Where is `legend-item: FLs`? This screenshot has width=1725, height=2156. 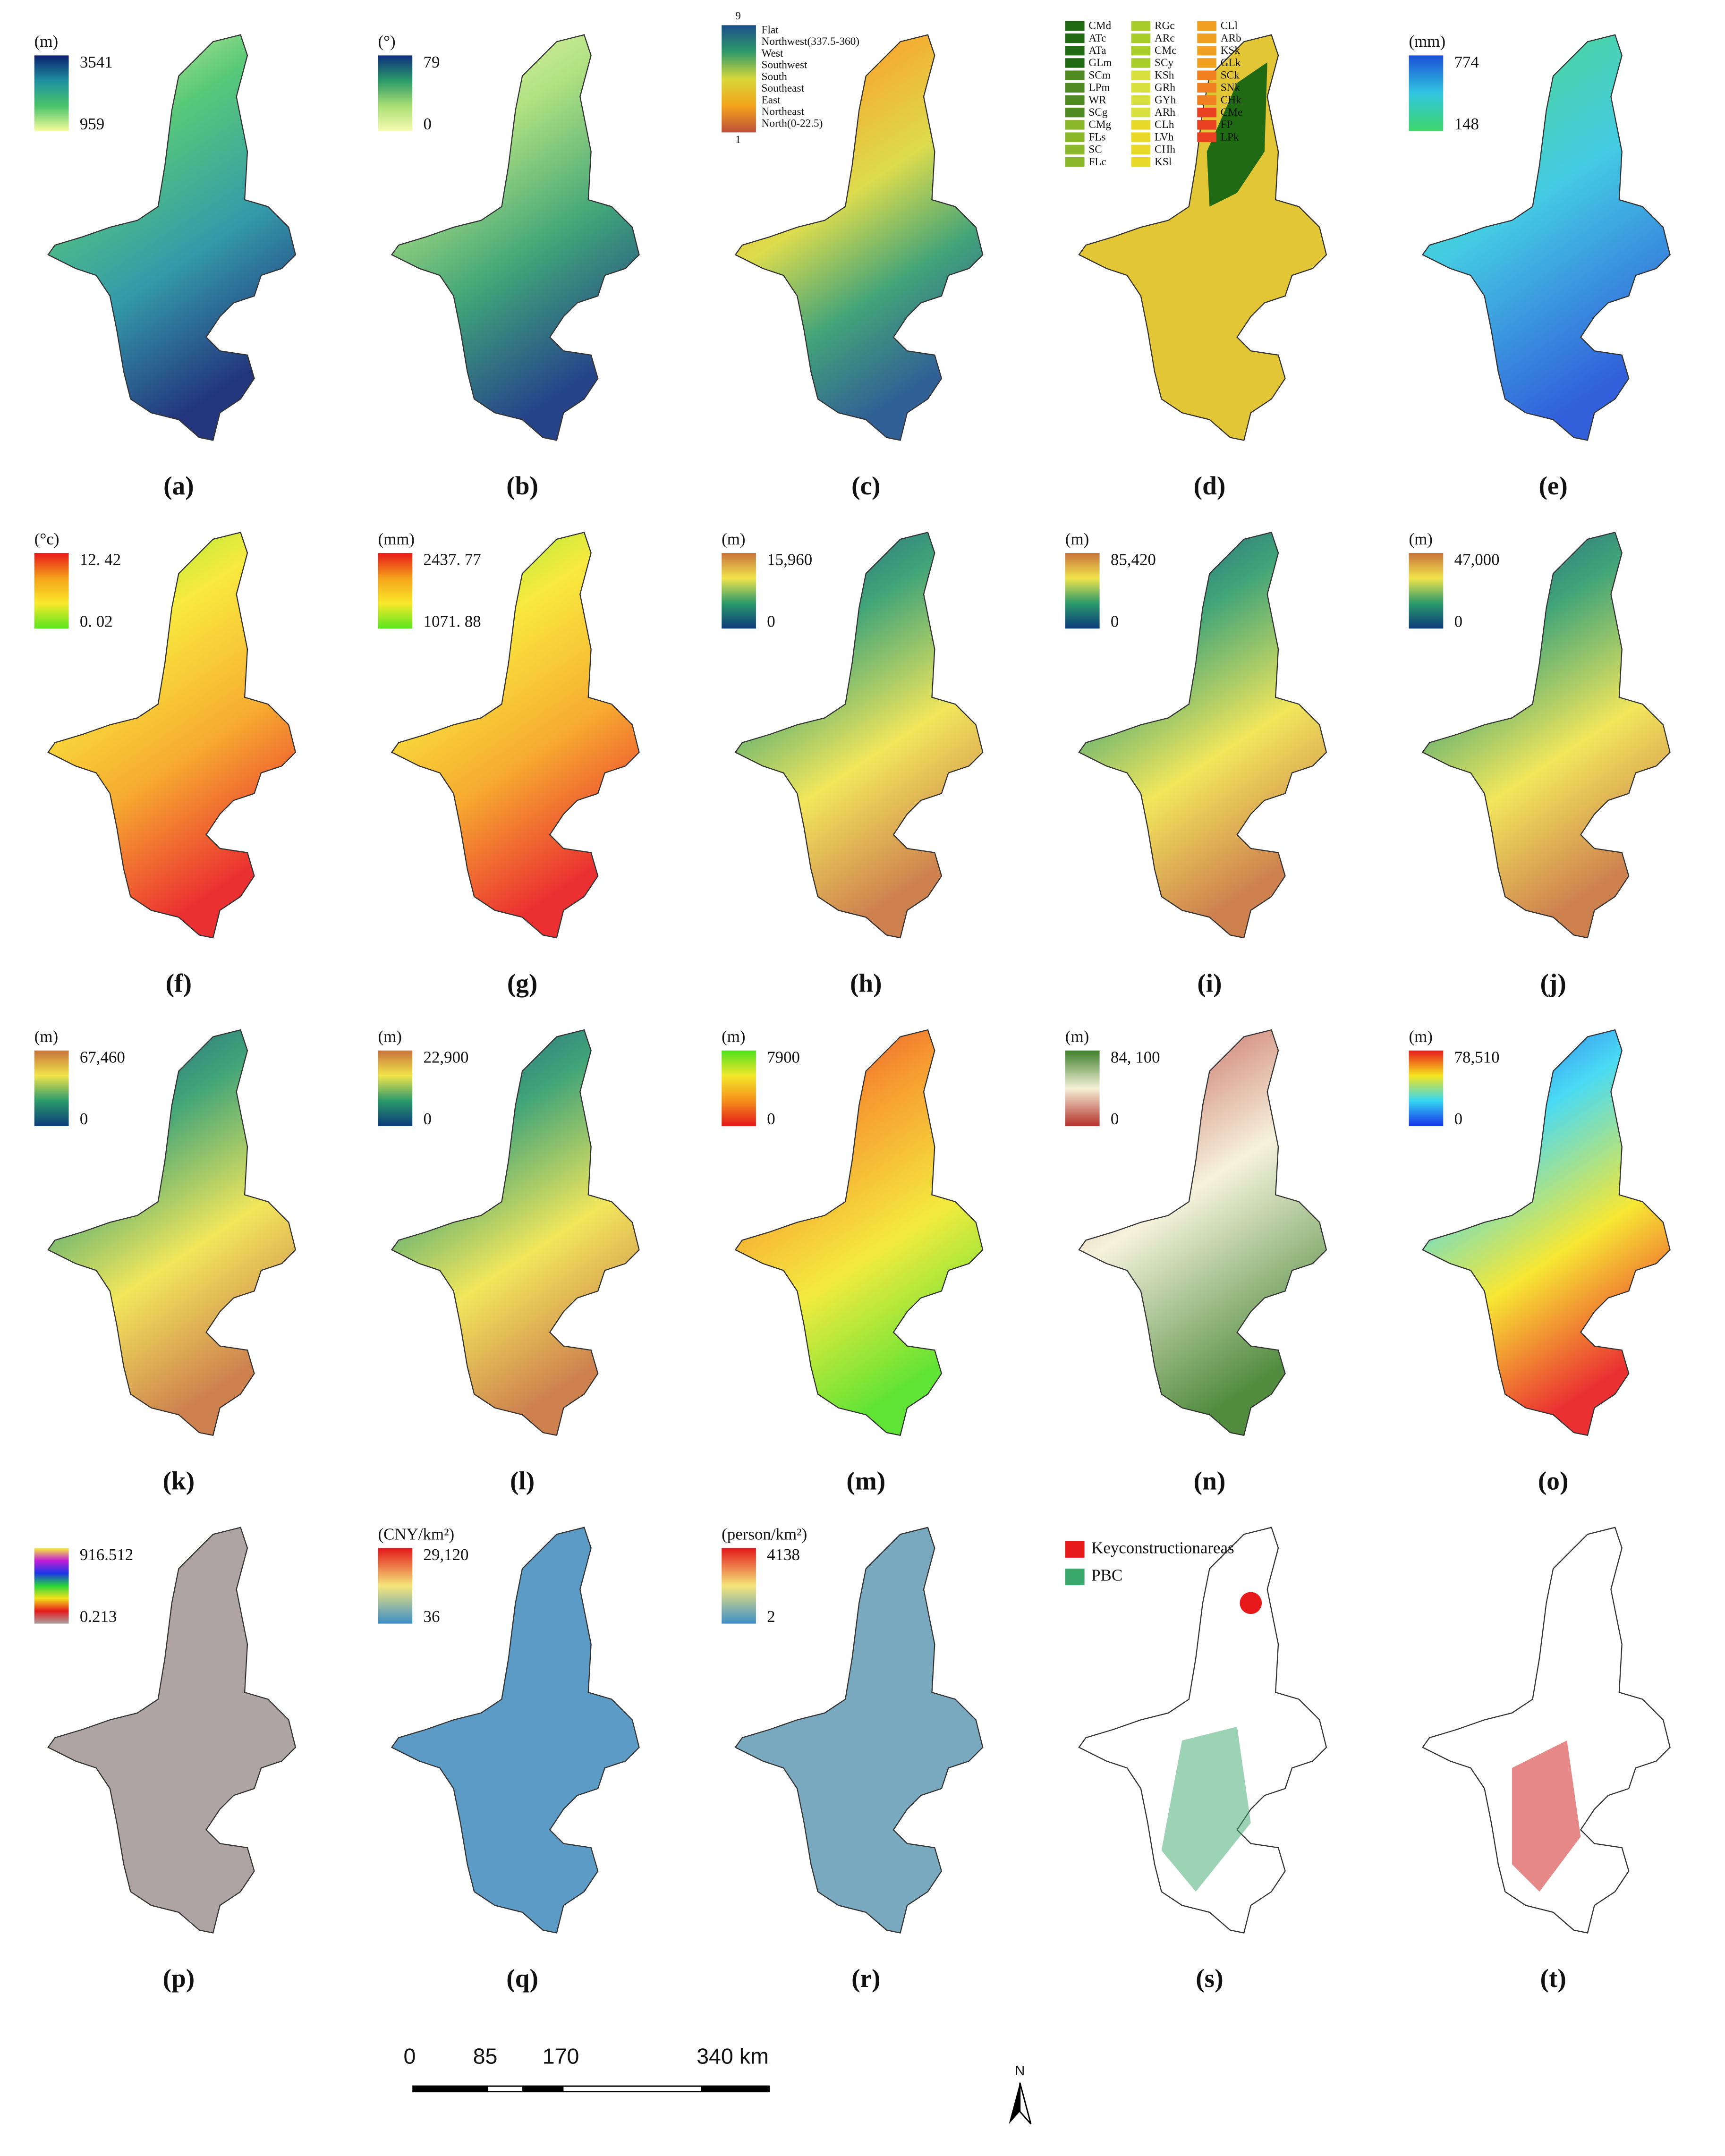
legend-item: FLs is located at coordinates (1097, 137).